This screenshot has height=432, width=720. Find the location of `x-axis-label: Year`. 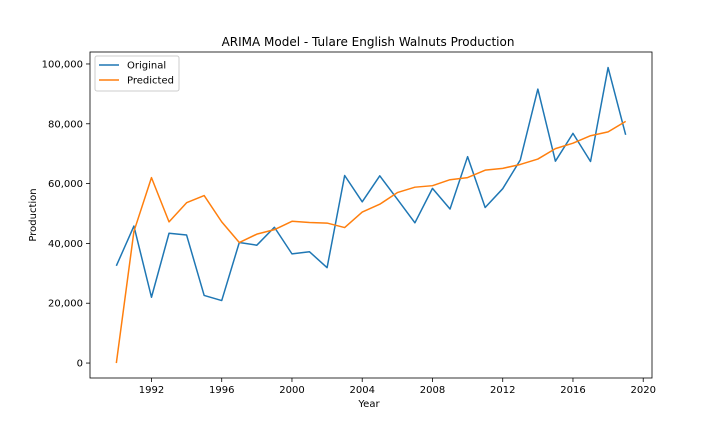

x-axis-label: Year is located at coordinates (368, 404).